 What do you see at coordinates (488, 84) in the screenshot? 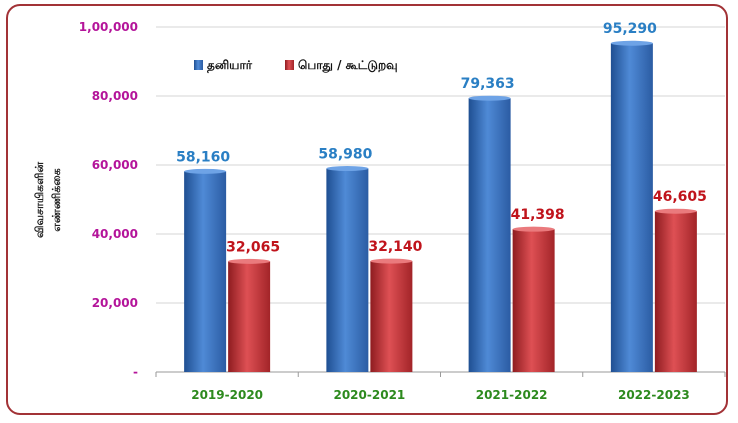
I see `data-label-private: 79,363` at bounding box center [488, 84].